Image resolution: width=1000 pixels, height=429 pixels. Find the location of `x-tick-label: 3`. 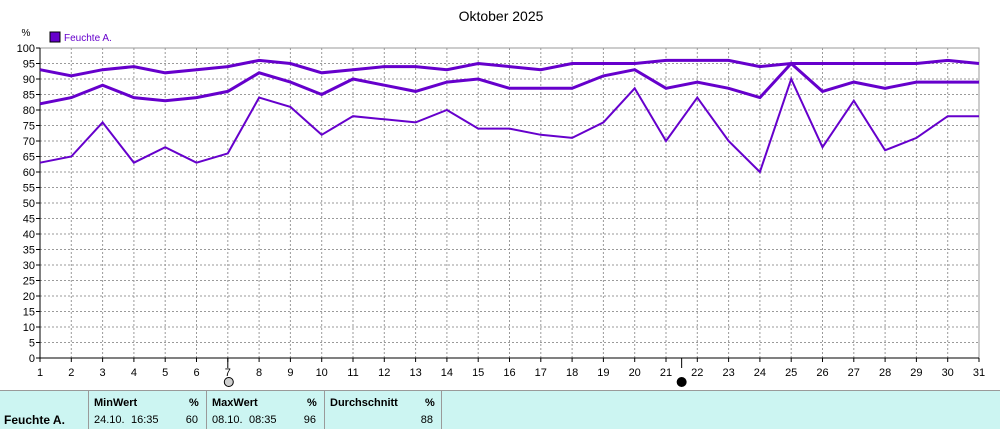

x-tick-label: 3 is located at coordinates (103, 373).